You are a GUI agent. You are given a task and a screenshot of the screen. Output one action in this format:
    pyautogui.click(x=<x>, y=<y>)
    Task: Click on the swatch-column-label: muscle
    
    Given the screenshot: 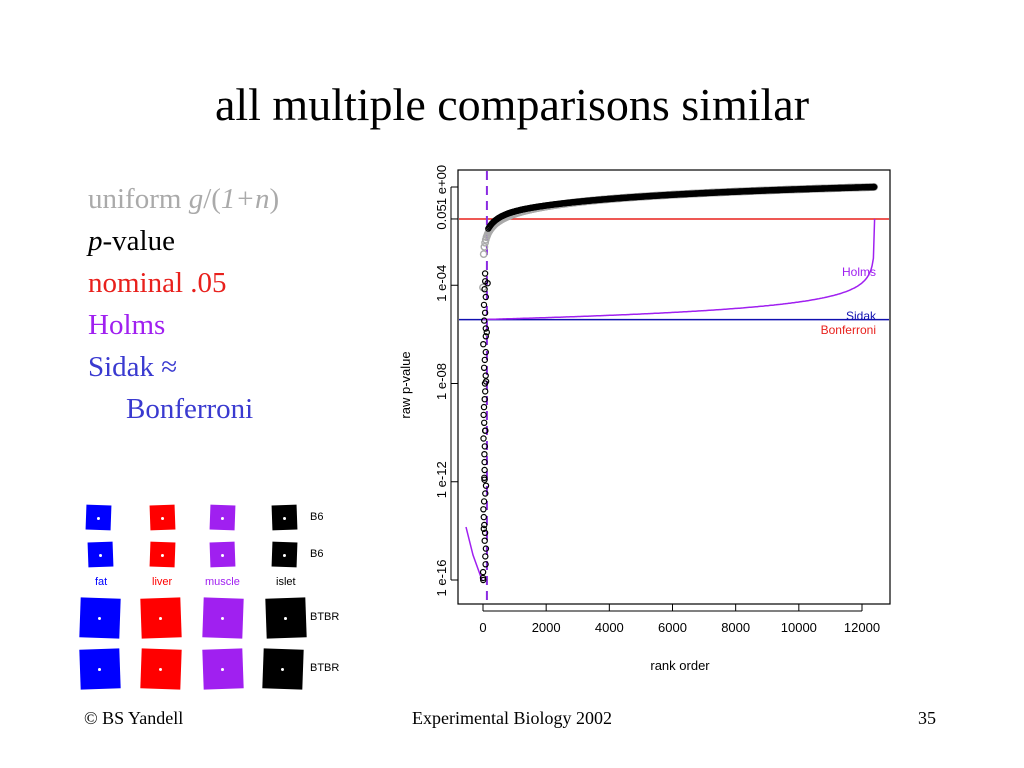 What is the action you would take?
    pyautogui.click(x=222, y=582)
    